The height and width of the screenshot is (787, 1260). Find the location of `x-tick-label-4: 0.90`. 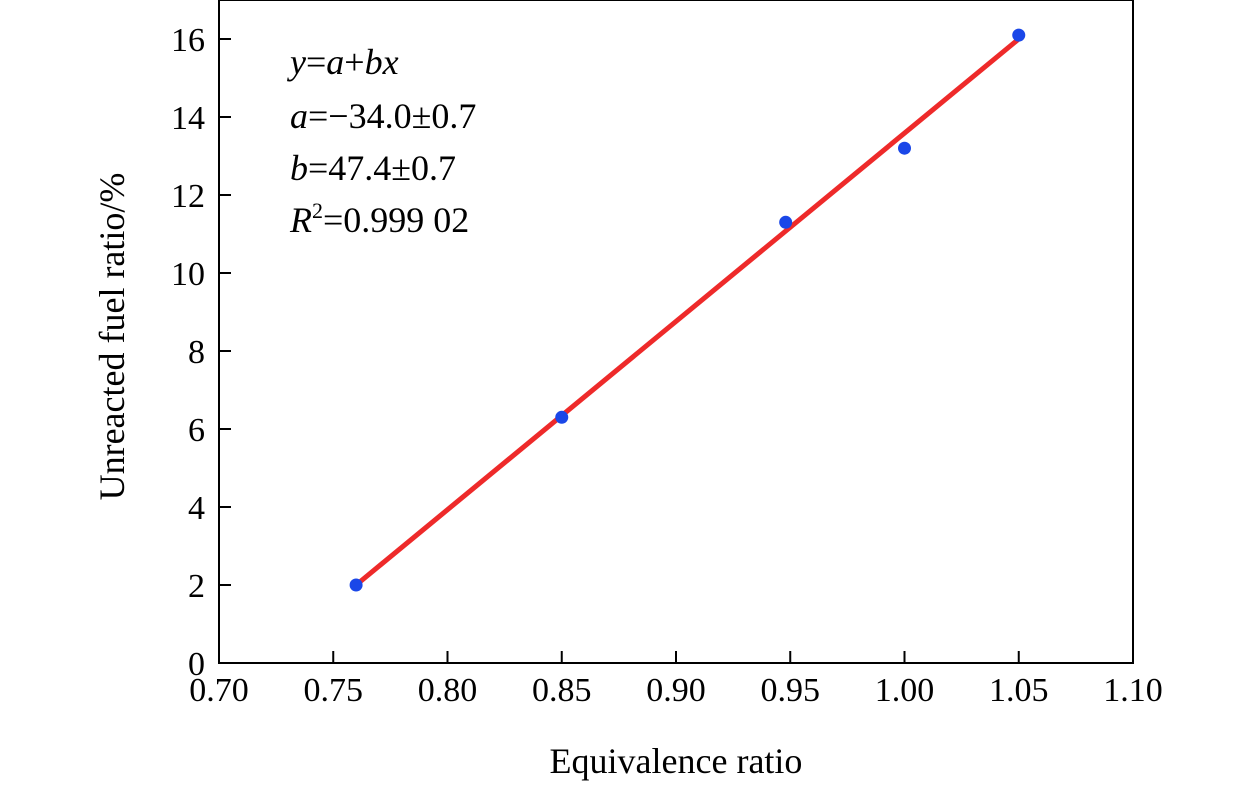

x-tick-label-4: 0.90 is located at coordinates (676, 690).